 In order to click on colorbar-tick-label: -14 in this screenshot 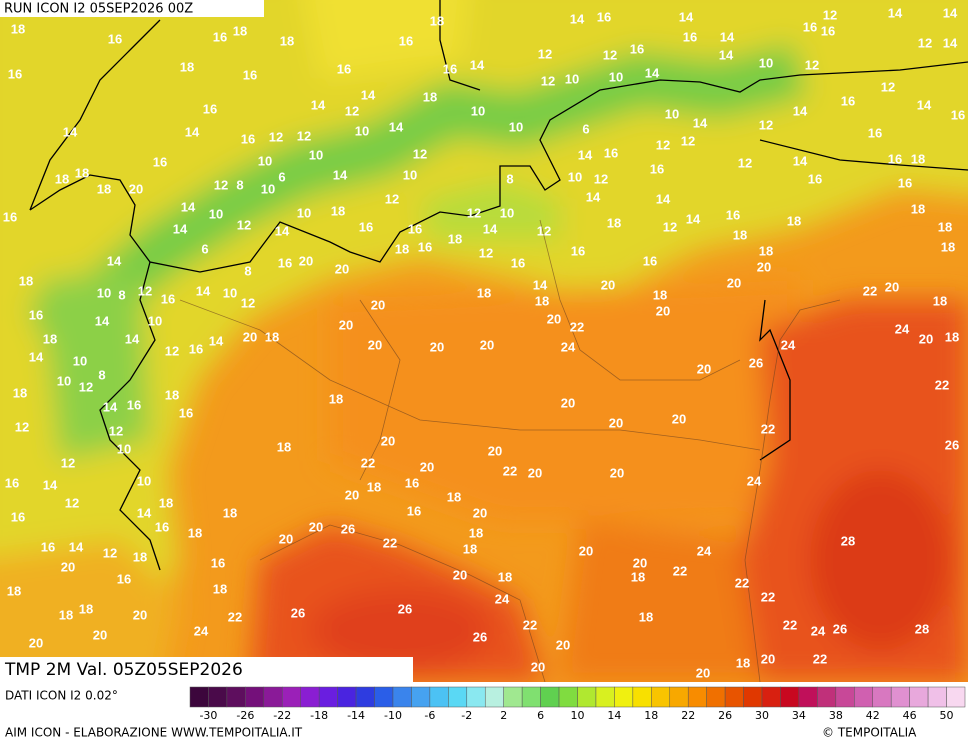, I will do `click(356, 715)`.